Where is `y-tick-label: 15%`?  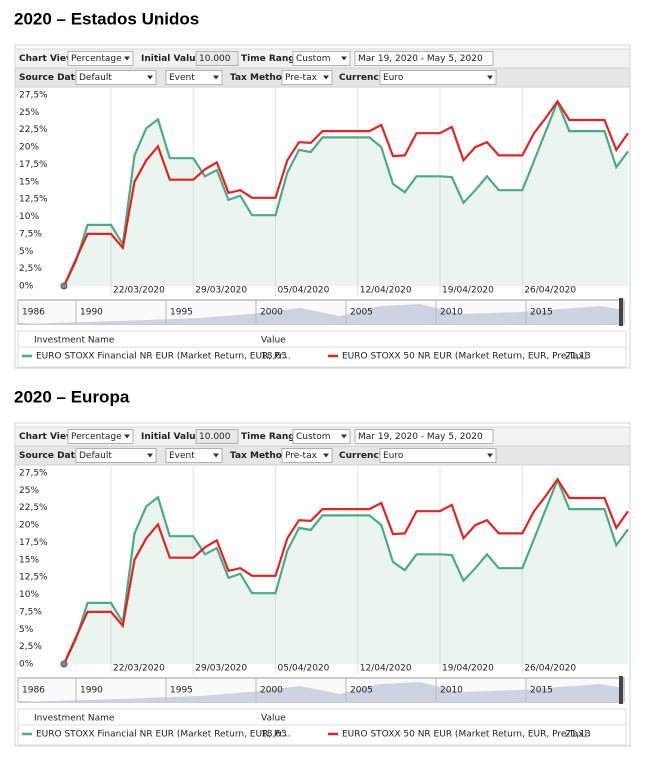
y-tick-label: 15% is located at coordinates (29, 182).